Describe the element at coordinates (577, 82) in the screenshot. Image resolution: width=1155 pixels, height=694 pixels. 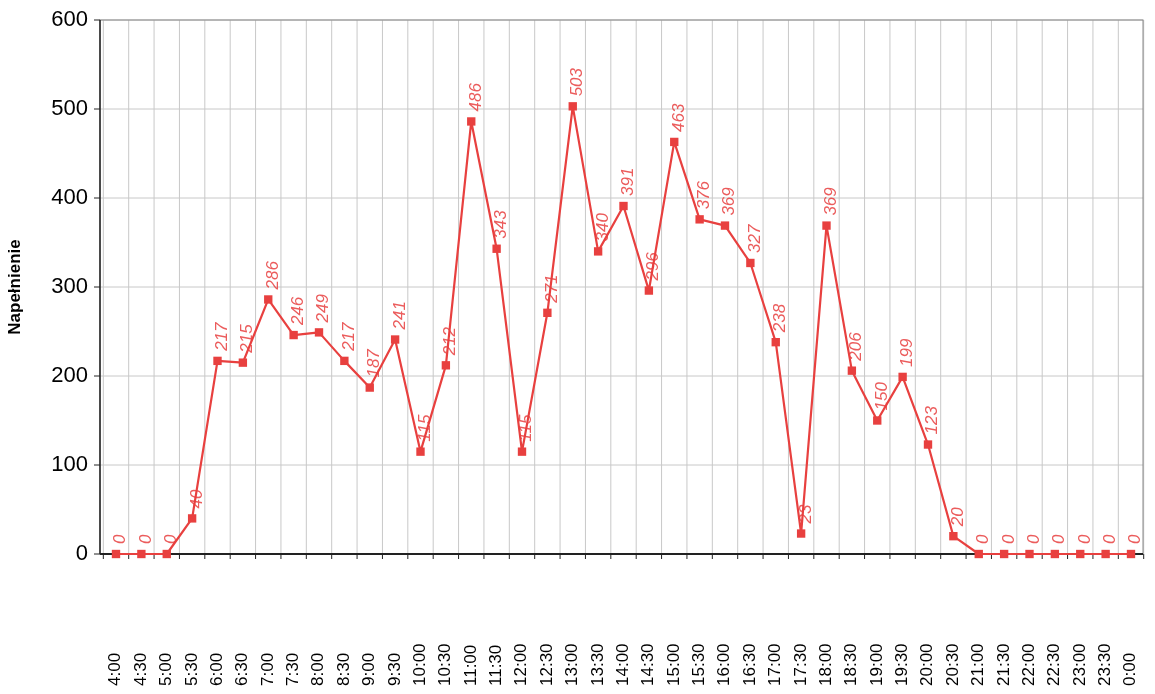
I see `data-label: 503` at that location.